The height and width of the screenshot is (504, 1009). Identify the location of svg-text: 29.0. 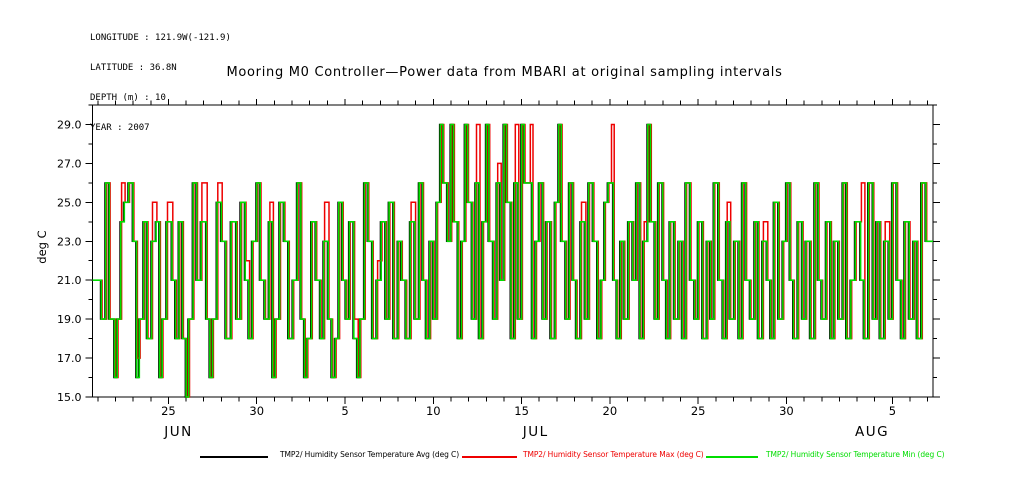
(69, 124).